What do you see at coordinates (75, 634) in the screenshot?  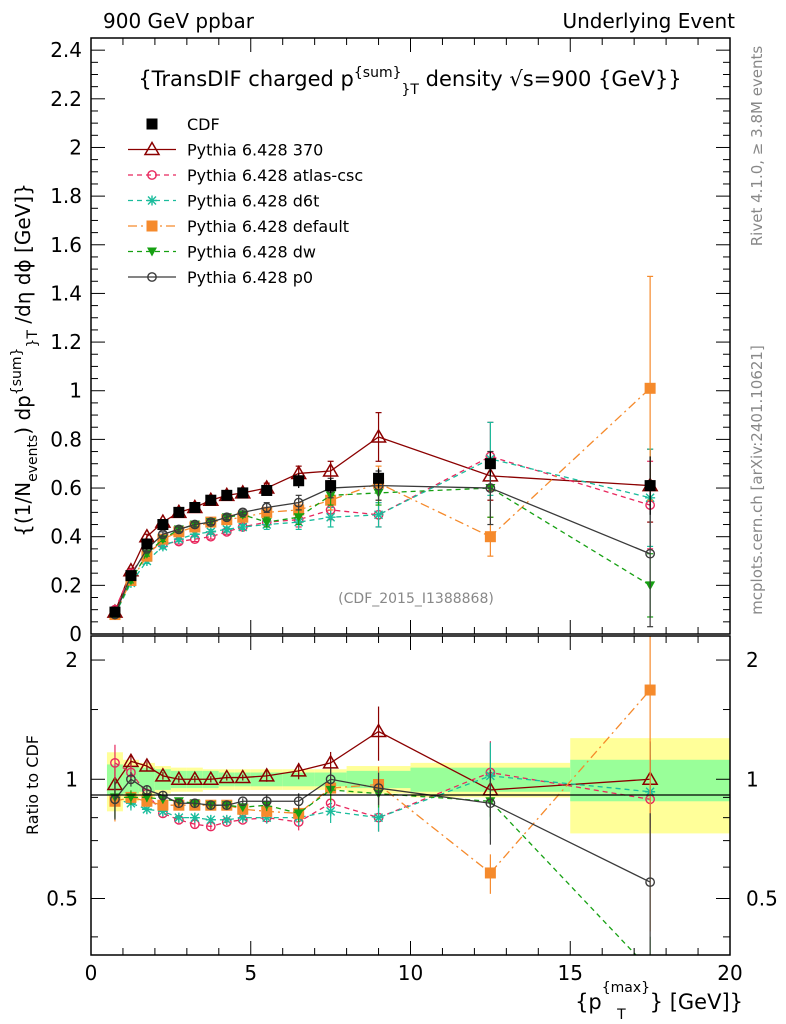 I see `y-tick-label: 0` at bounding box center [75, 634].